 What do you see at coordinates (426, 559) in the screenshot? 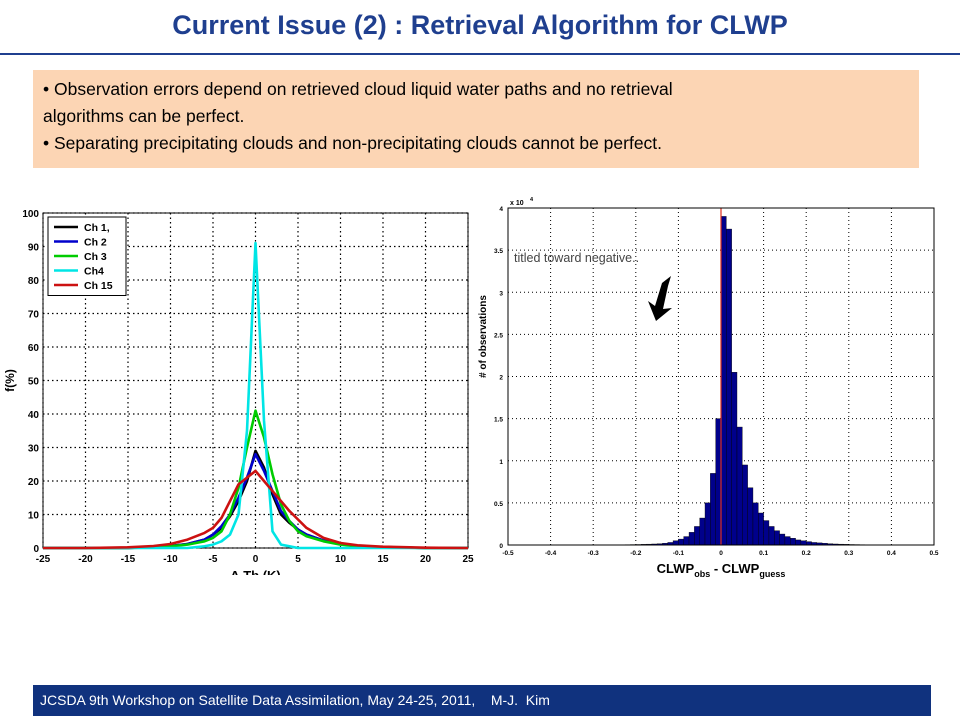
I see `x-tick-label: 20` at bounding box center [426, 559].